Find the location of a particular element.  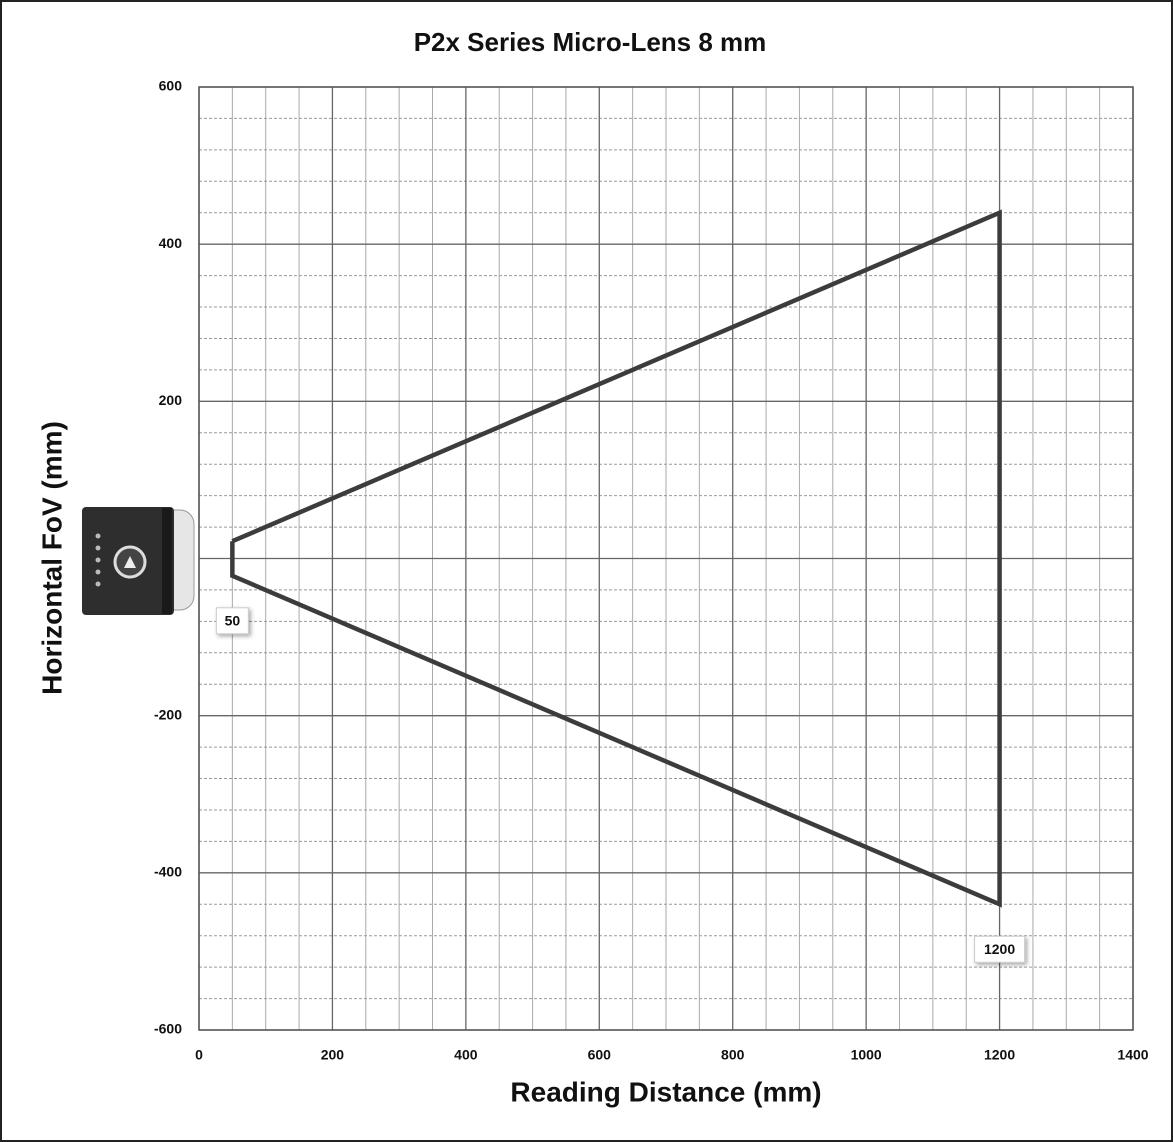

x-tick-label: 200 is located at coordinates (333, 1055).